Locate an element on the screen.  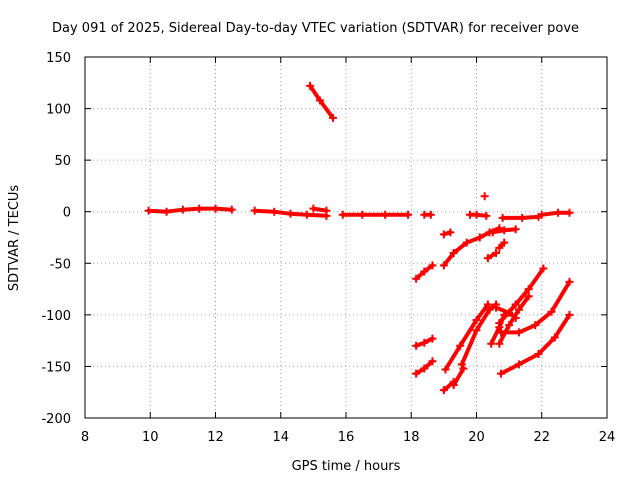
x-tick-label: 24 is located at coordinates (607, 437).